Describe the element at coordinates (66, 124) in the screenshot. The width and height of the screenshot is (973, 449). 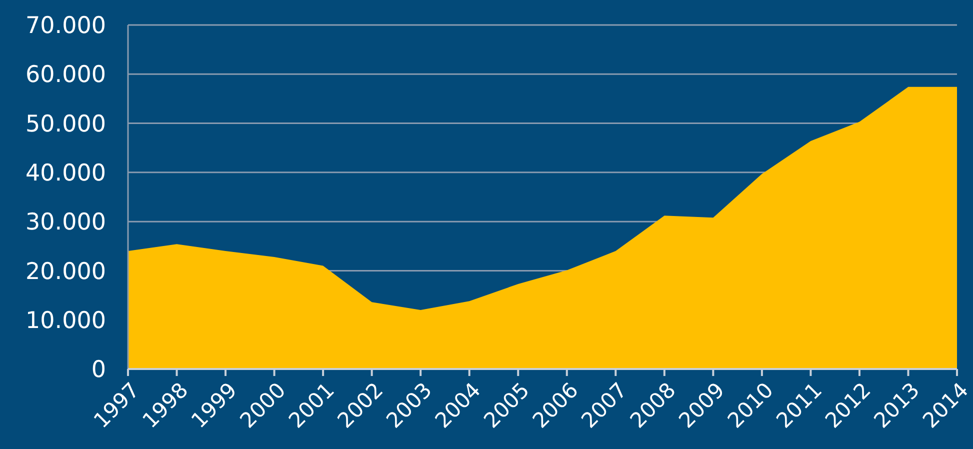
I see `y-tick-label: 50.000` at that location.